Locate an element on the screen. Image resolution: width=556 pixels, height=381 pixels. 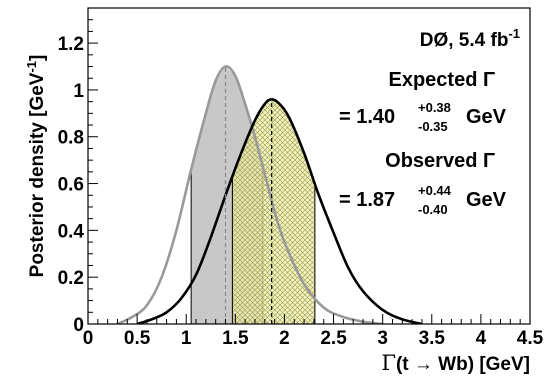
y-axis-title-main: Posterior density [GeV is located at coordinates (37, 174).